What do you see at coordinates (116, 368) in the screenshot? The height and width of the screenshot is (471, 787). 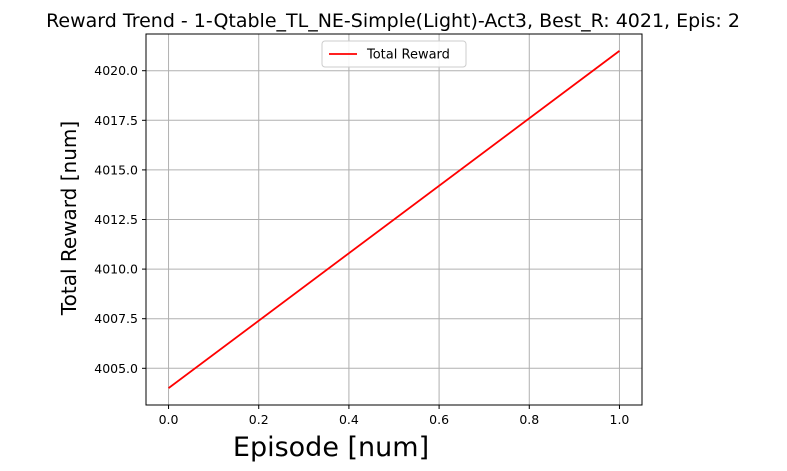 I see `y-tick-label: 4005.0` at bounding box center [116, 368].